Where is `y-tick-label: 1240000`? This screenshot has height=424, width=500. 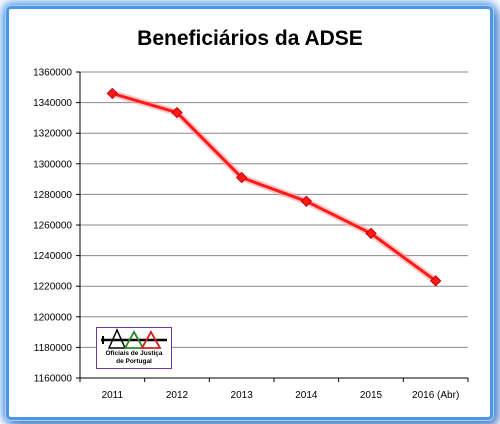
y-tick-label: 1240000 is located at coordinates (52, 256).